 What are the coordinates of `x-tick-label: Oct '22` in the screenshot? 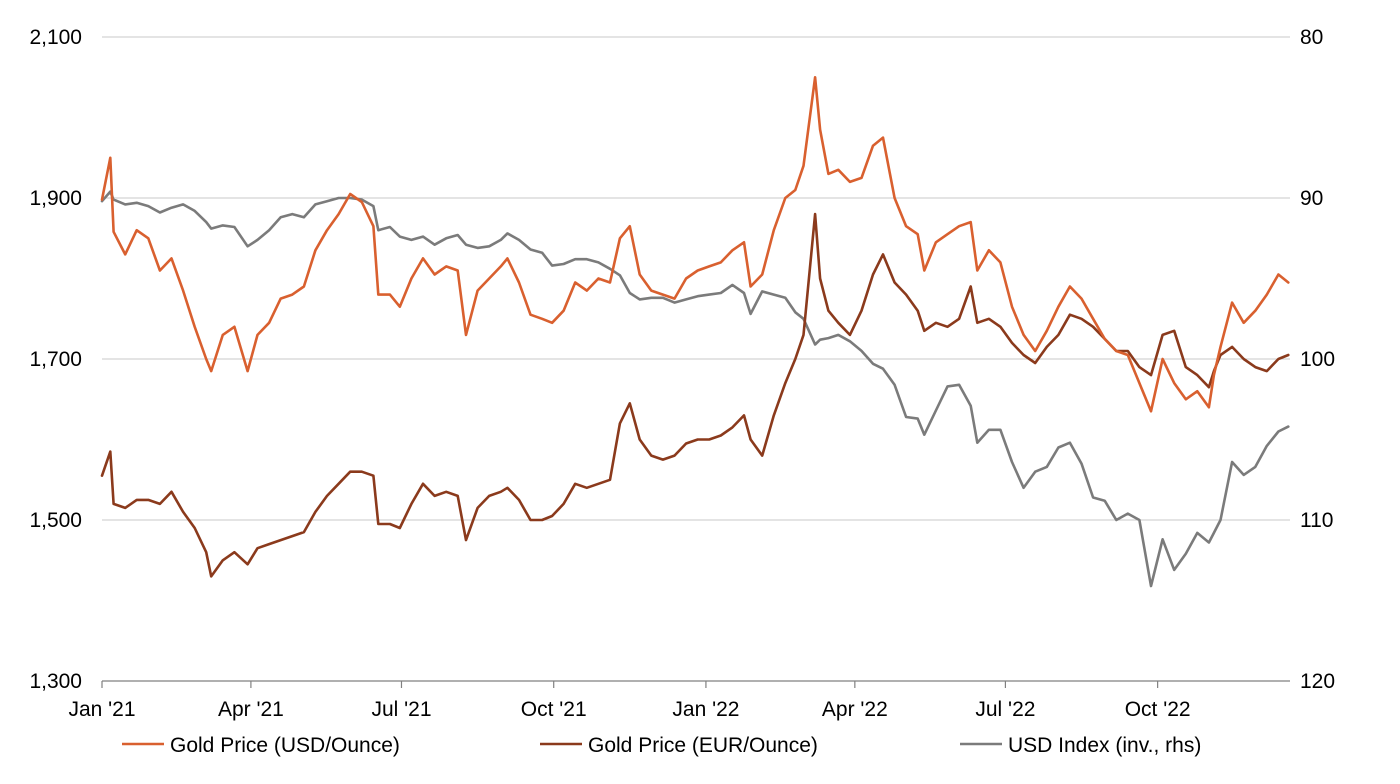 It's located at (1158, 709).